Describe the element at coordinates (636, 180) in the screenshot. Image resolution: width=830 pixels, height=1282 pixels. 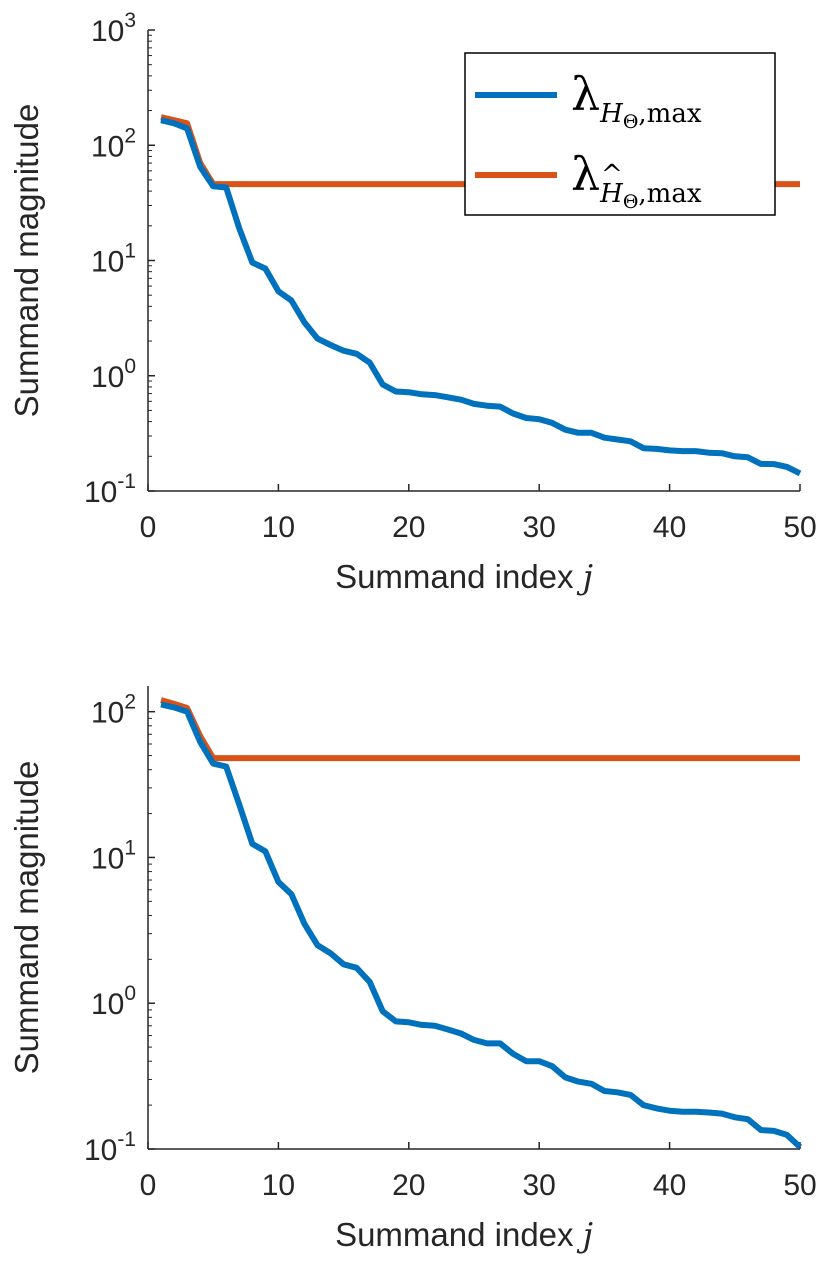
I see `legend-label-2: λHΘ,max` at that location.